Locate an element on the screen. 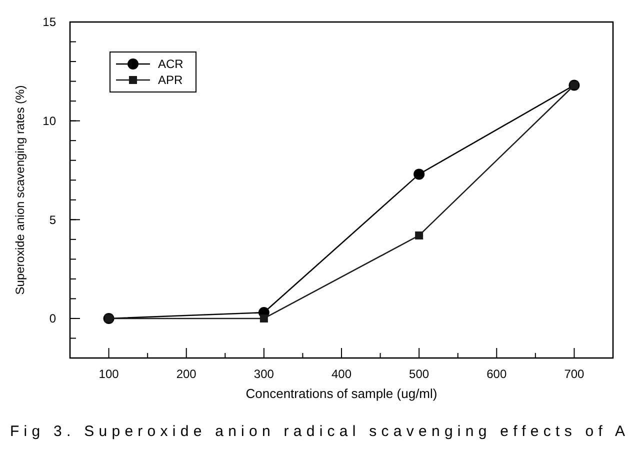 This screenshot has height=450, width=637. y-tick-label: 10 is located at coordinates (49, 121).